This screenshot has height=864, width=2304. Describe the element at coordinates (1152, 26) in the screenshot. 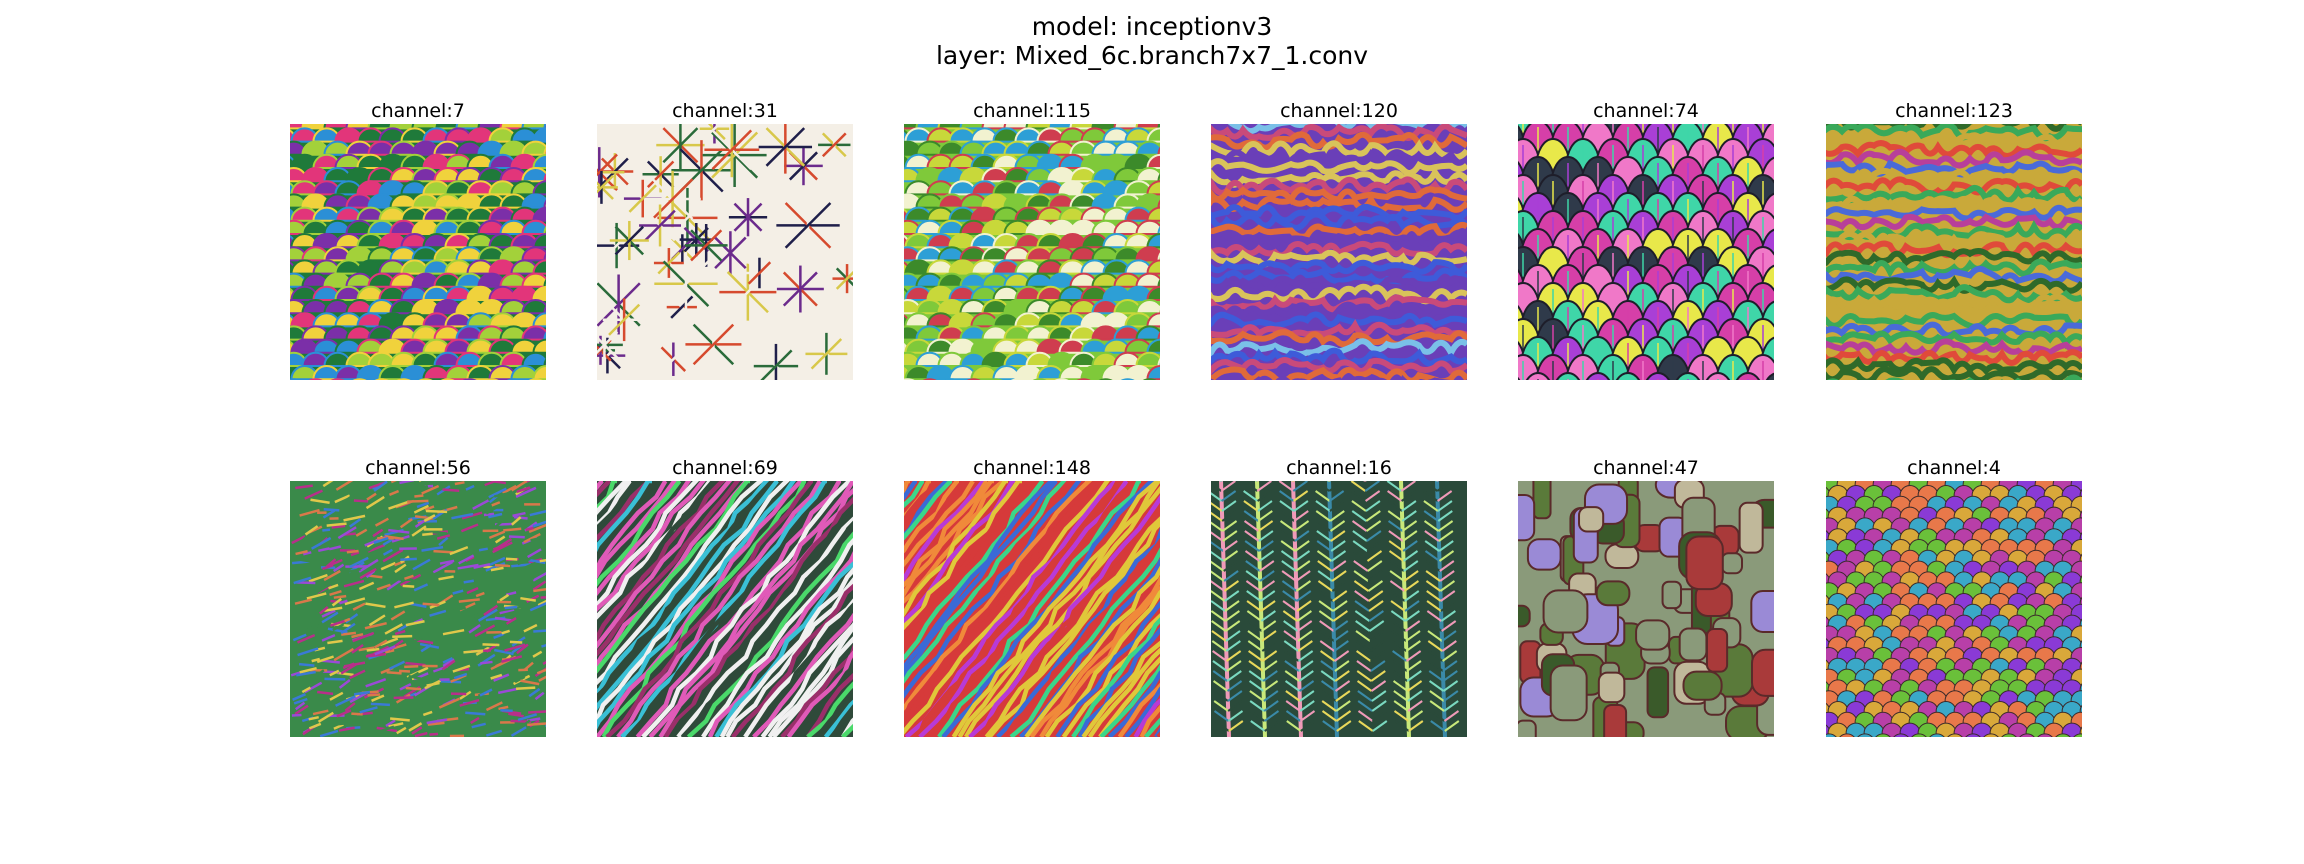

I see `figure-title-model: model: inceptionv3` at that location.